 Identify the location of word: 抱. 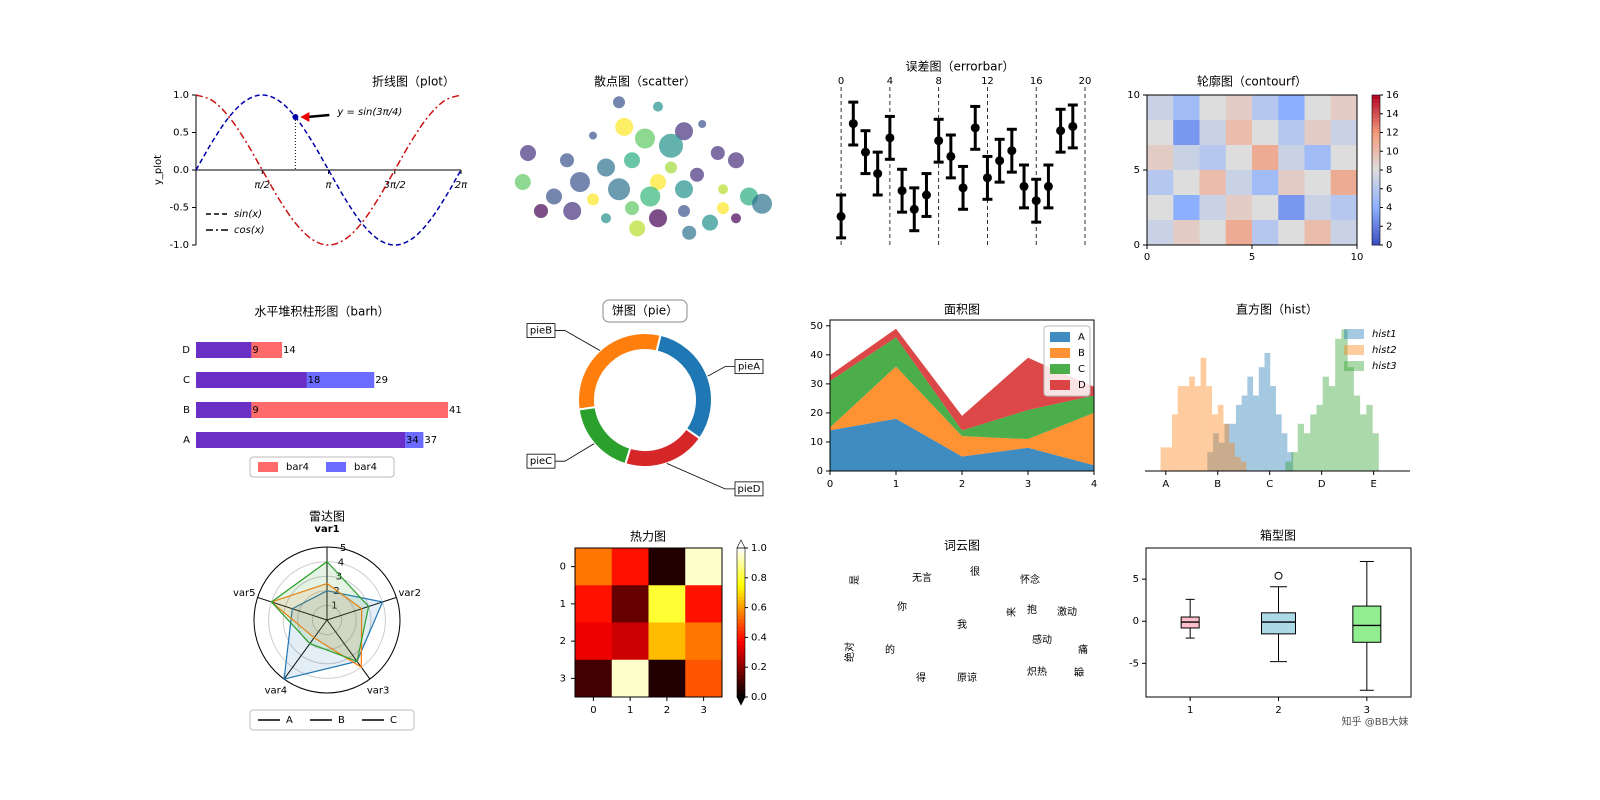
(1032, 609).